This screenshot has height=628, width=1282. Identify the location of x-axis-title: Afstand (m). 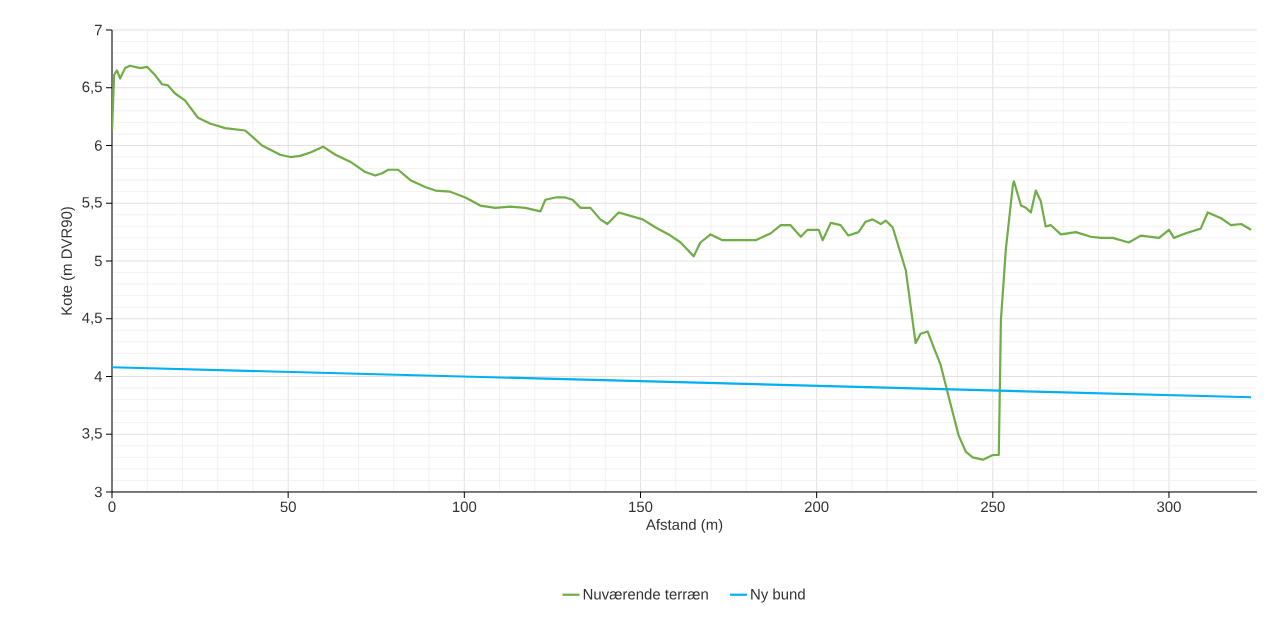
(684, 525).